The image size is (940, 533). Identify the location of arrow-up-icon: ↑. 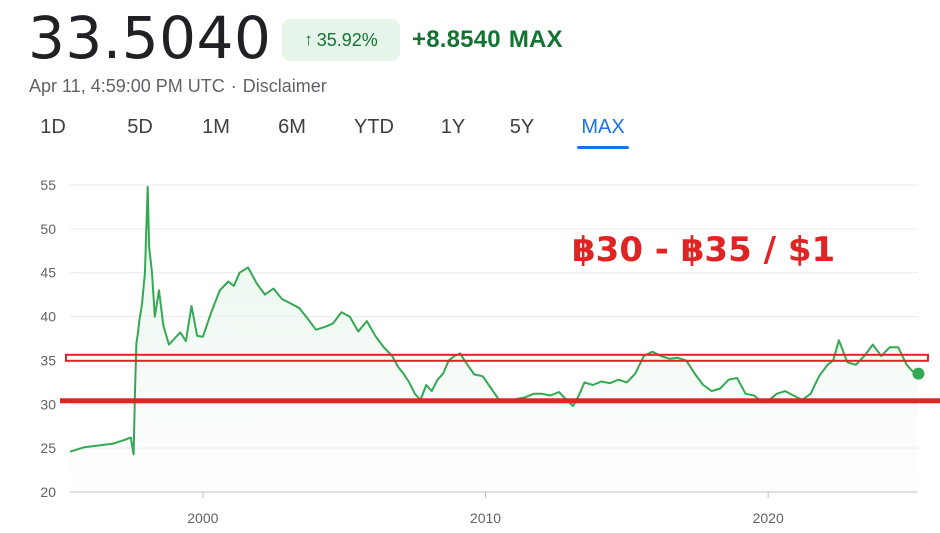
(308, 39).